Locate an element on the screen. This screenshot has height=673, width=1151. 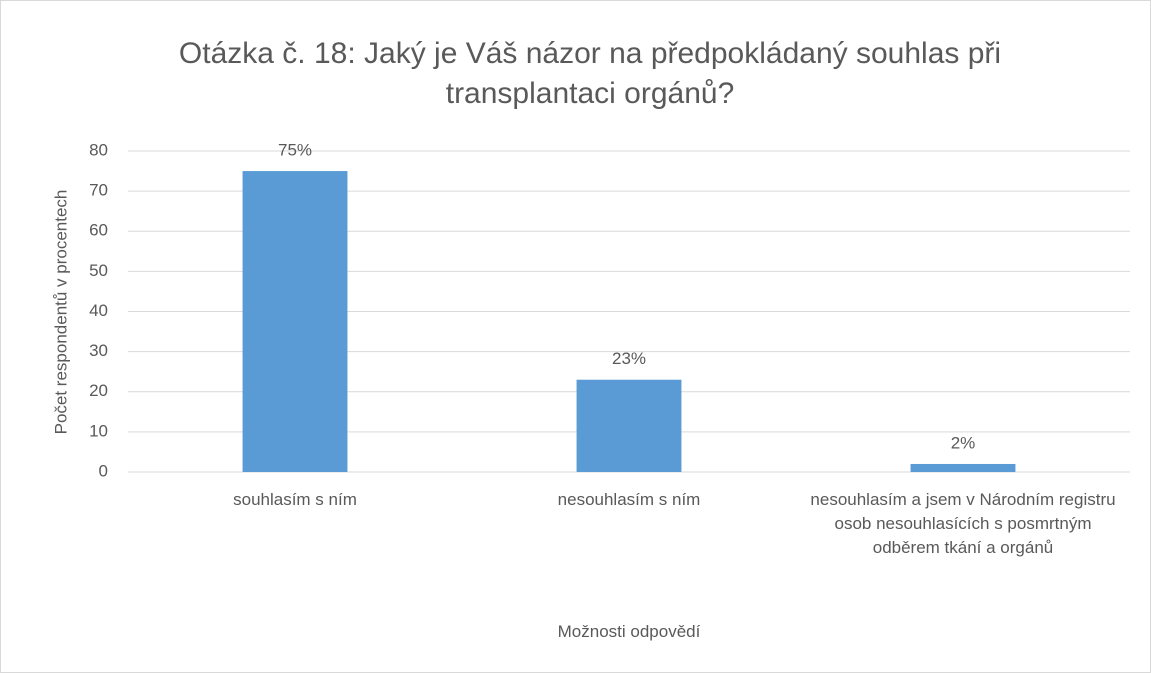
y-tick-label: 40 is located at coordinates (98, 310).